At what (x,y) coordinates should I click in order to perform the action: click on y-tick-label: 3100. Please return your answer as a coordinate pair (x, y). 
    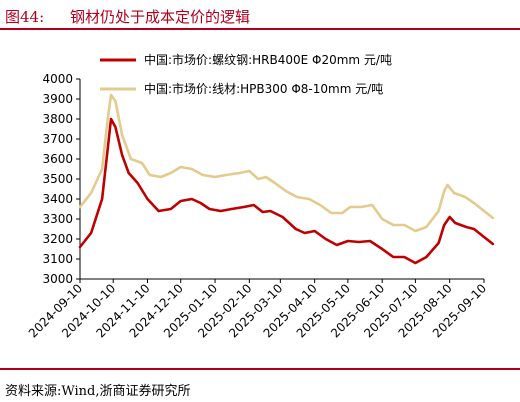
    Looking at the image, I should click on (57, 259).